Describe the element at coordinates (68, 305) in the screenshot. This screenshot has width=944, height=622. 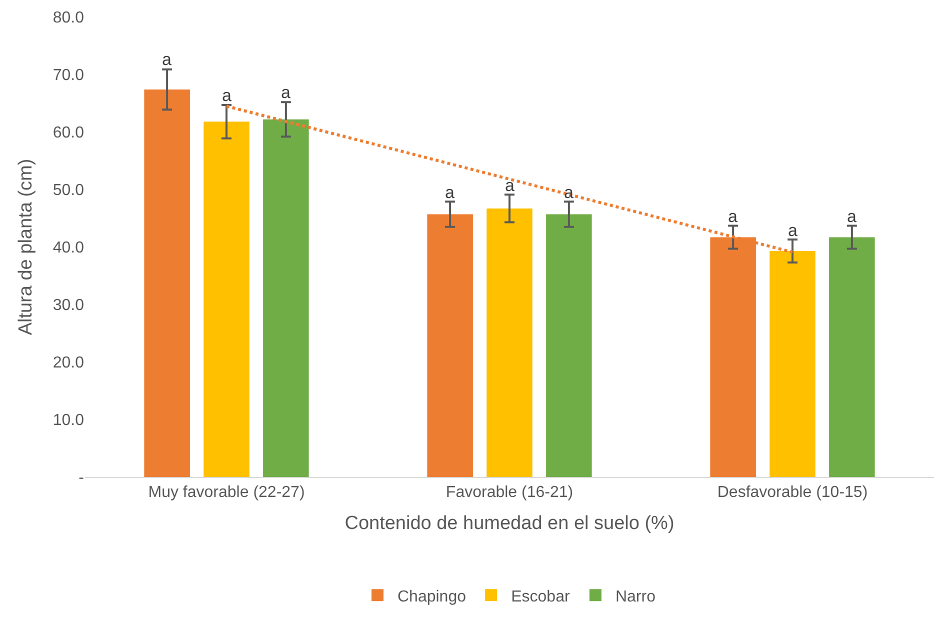
I see `y-tick-label: 30.0` at that location.